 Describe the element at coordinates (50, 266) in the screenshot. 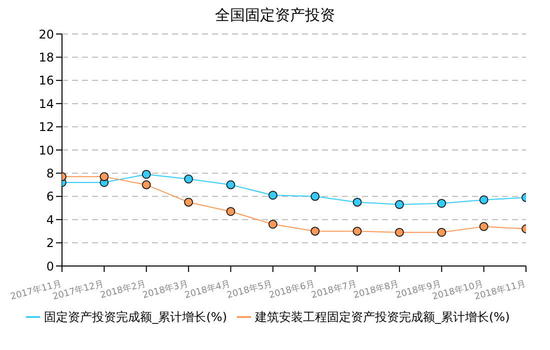

I see `y-tick-label: 0` at that location.